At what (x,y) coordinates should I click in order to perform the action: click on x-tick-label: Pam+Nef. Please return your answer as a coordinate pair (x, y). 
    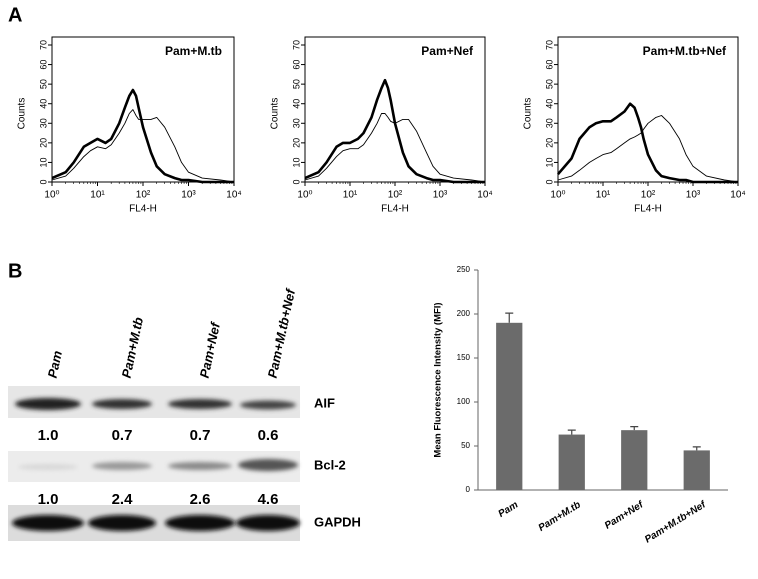
    Looking at the image, I should click on (625, 515).